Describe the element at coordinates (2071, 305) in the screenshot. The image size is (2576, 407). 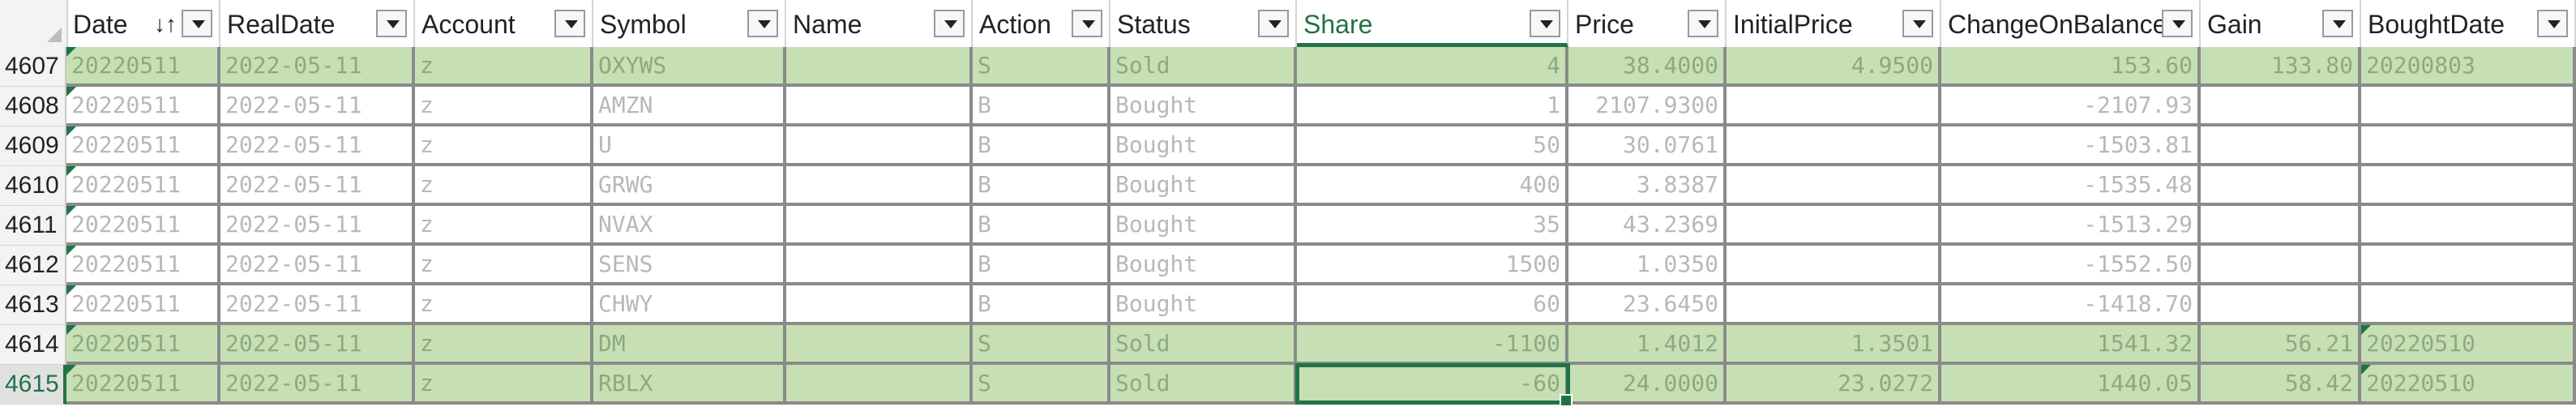
I see `cell-changeonbalance: -1418.70` at that location.